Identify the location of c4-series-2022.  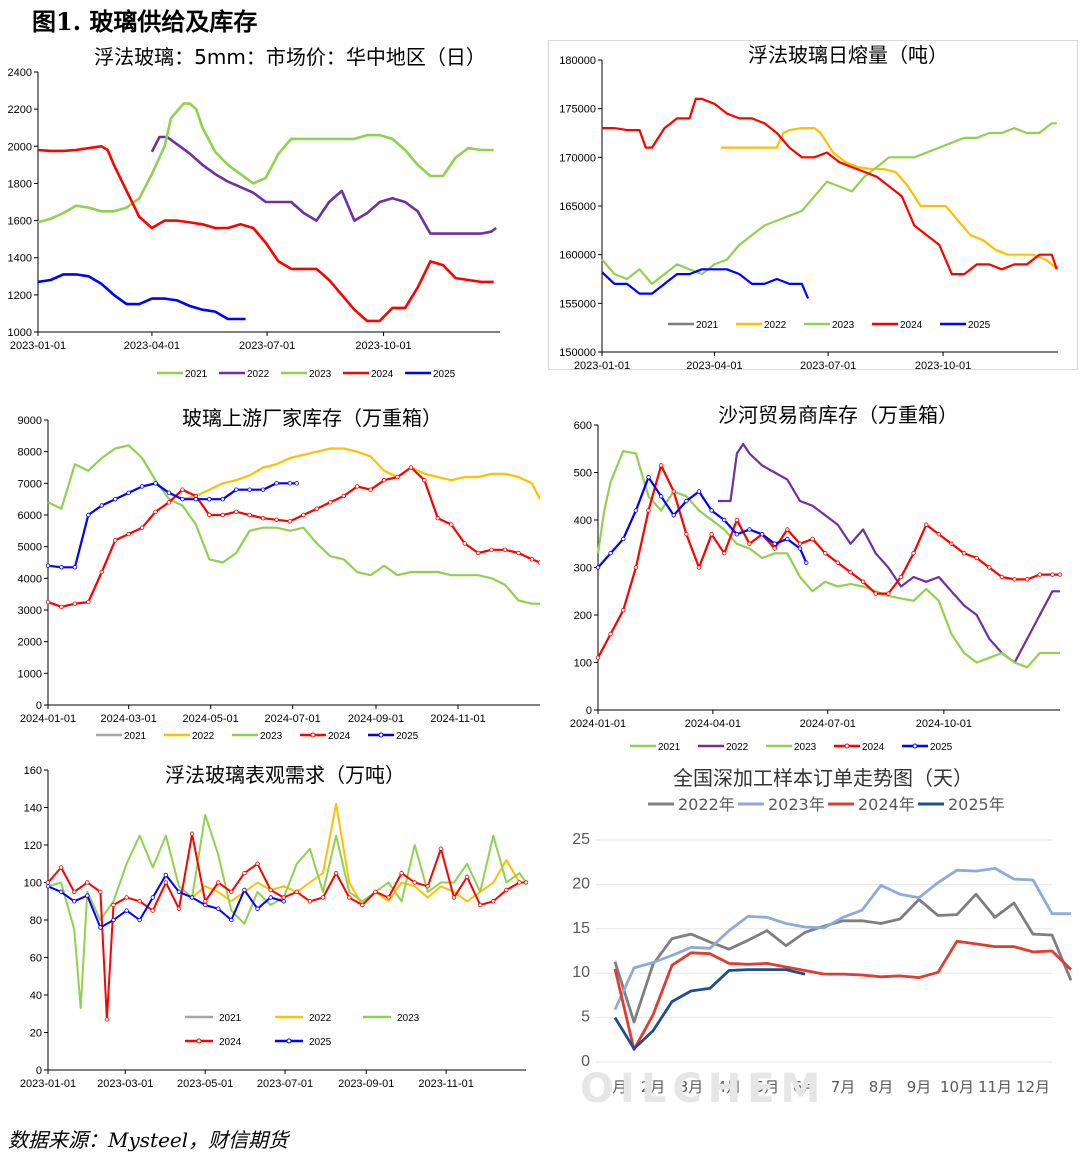
(888, 553).